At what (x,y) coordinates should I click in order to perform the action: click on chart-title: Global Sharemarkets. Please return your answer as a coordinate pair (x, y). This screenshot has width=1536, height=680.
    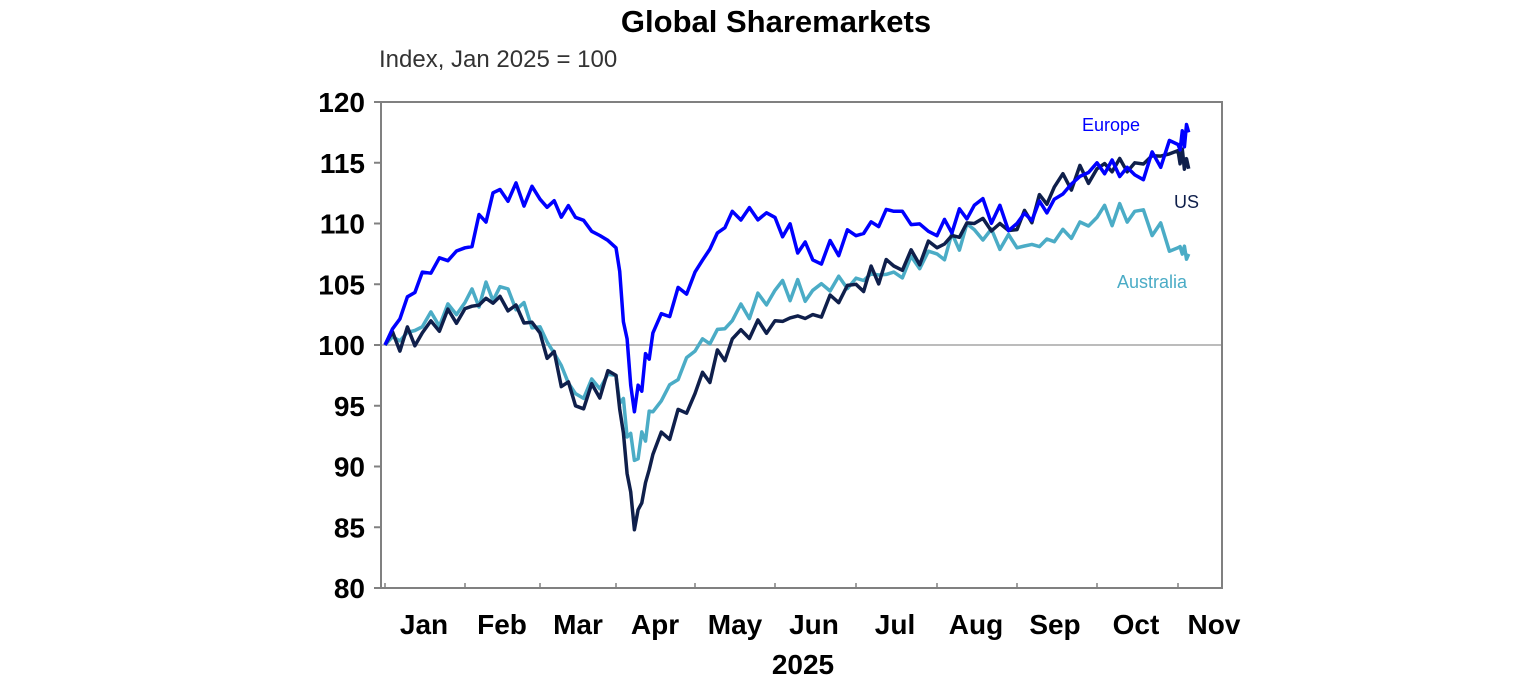
    Looking at the image, I should click on (776, 21).